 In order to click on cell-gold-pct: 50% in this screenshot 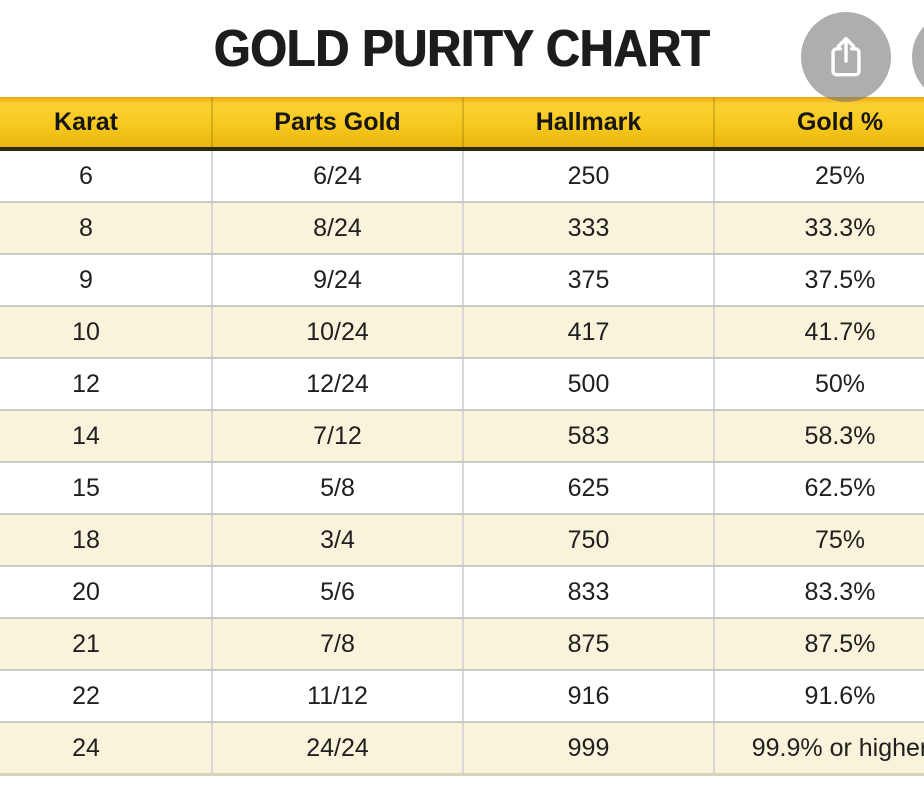, I will do `click(819, 384)`.